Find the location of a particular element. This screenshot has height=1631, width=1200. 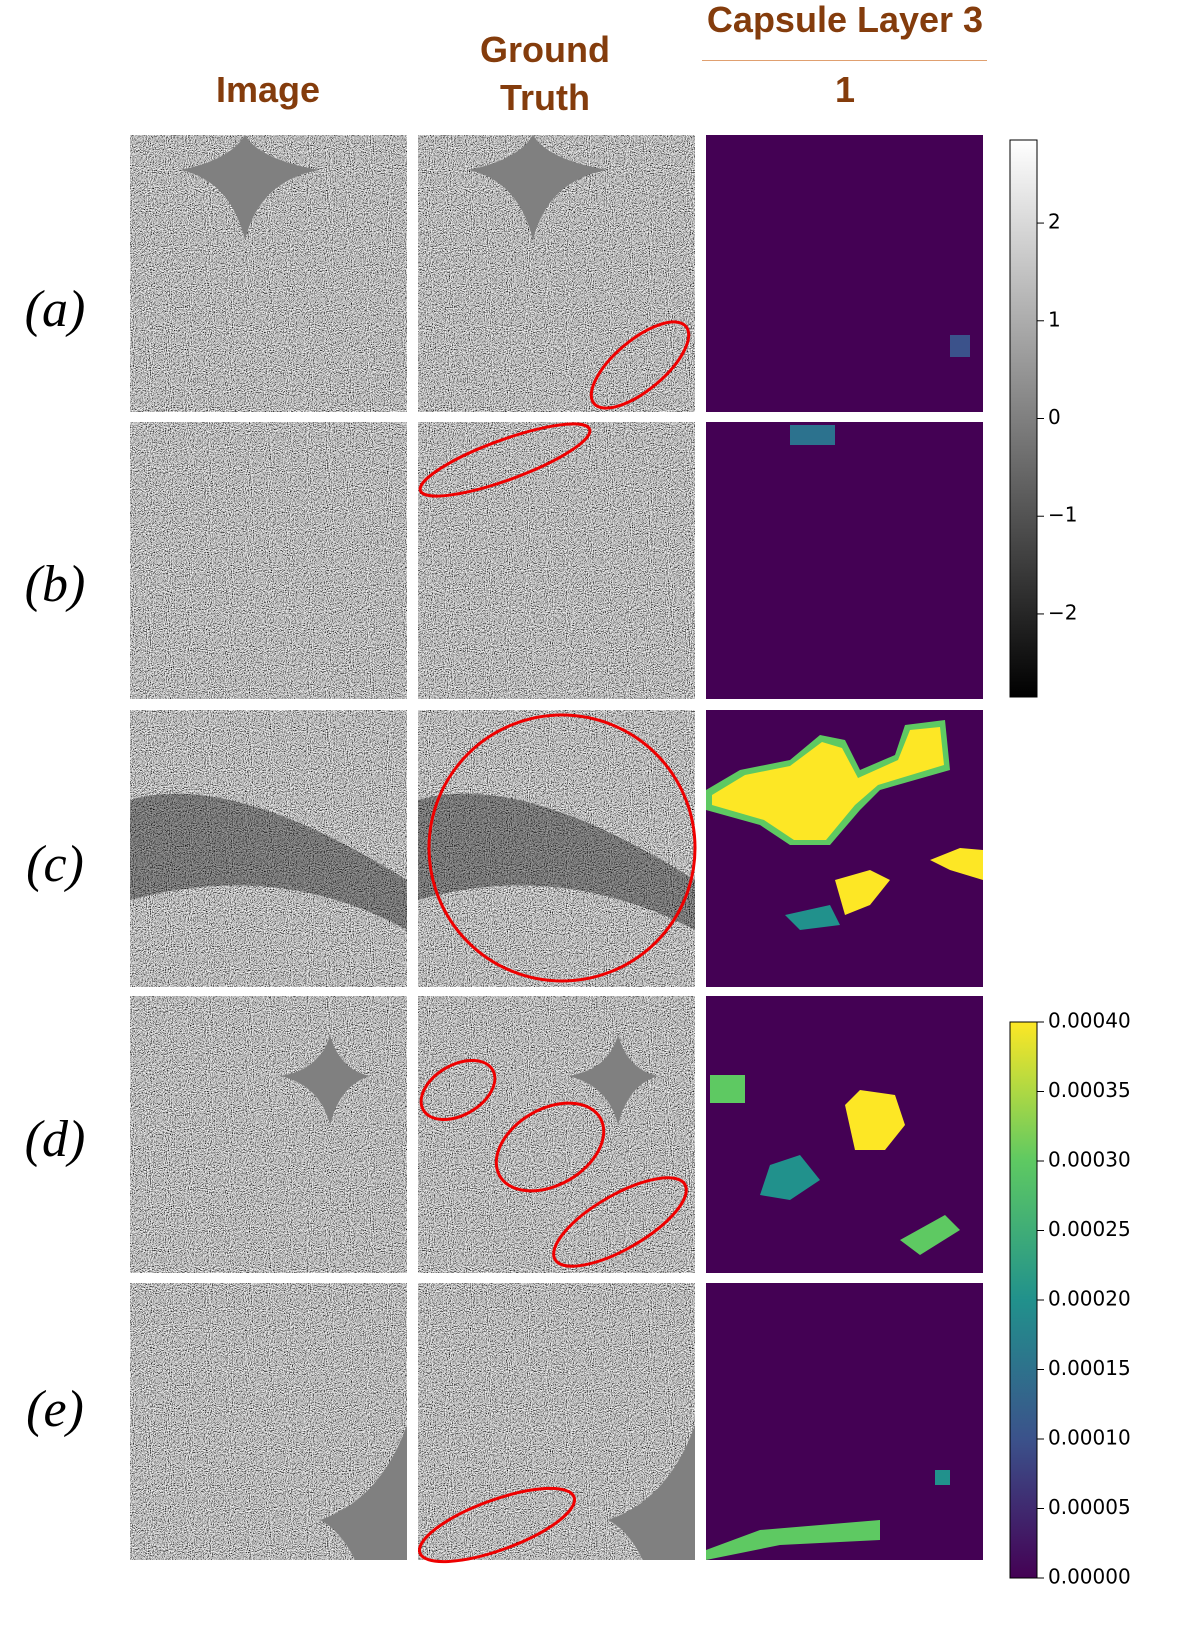

tick-label: 0.00030 is located at coordinates (1089, 1160).